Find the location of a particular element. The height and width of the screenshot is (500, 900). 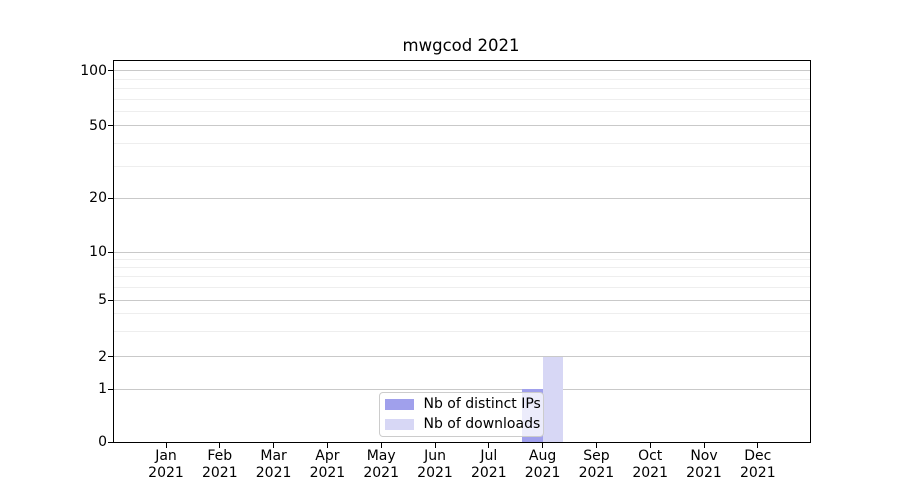

xtick-label: Oct 2021 is located at coordinates (650, 464).